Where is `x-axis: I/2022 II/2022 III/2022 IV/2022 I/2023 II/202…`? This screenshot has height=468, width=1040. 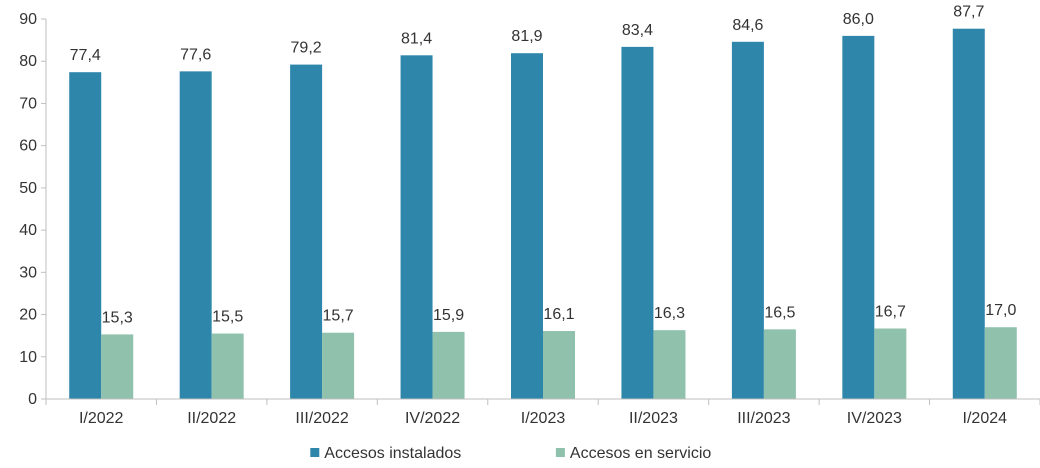 x-axis: I/2022 II/2022 III/2022 IV/2022 I/2023 II/202… is located at coordinates (542, 412).